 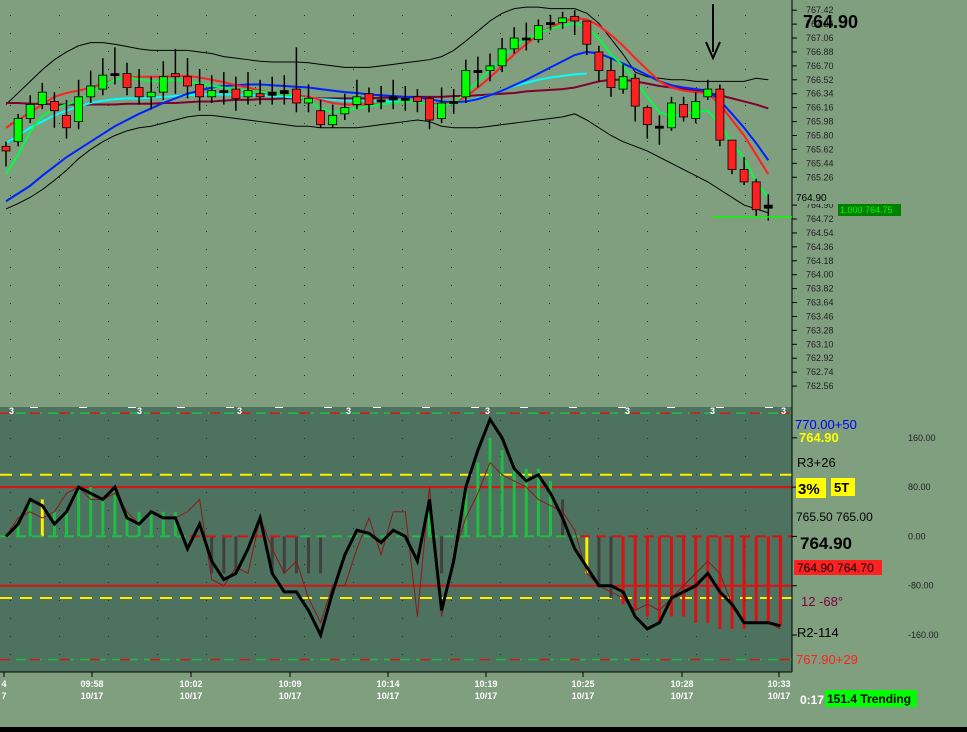 What do you see at coordinates (820, 66) in the screenshot?
I see `price-tick-label: 766.70` at bounding box center [820, 66].